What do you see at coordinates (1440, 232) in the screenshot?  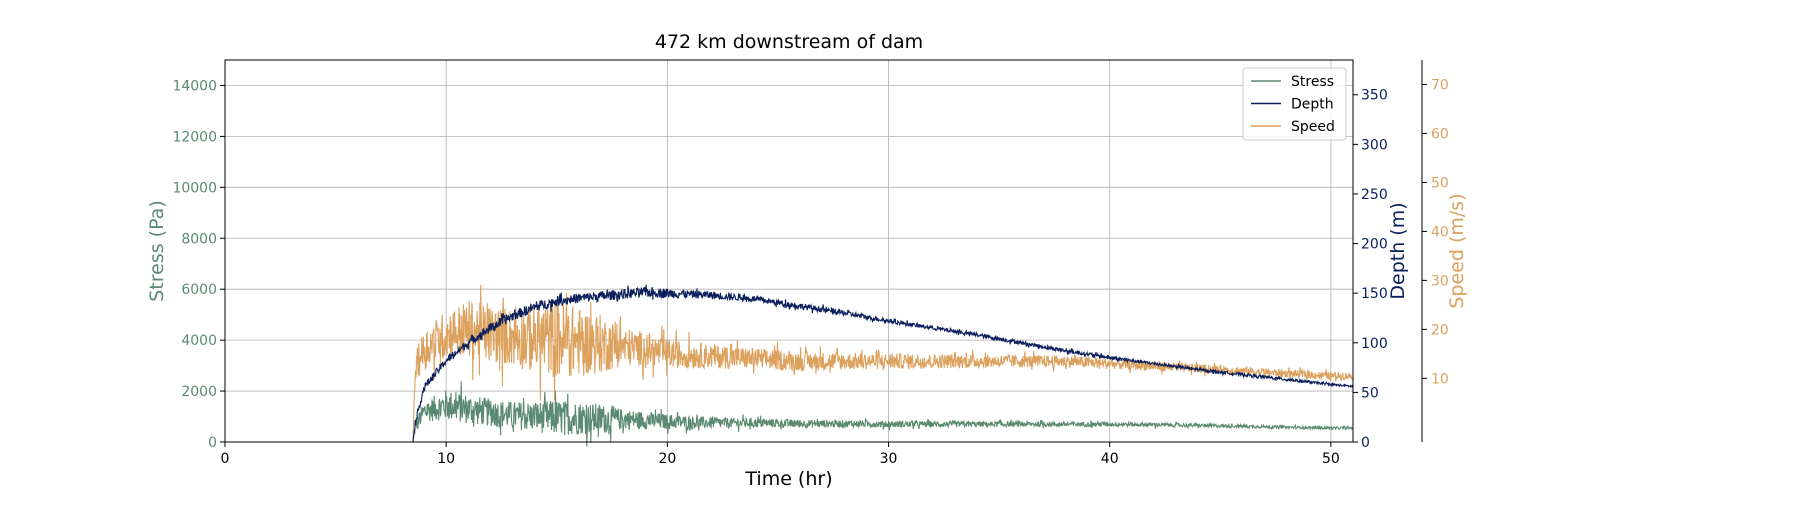 I see `speed-tick-label: 40` at bounding box center [1440, 232].